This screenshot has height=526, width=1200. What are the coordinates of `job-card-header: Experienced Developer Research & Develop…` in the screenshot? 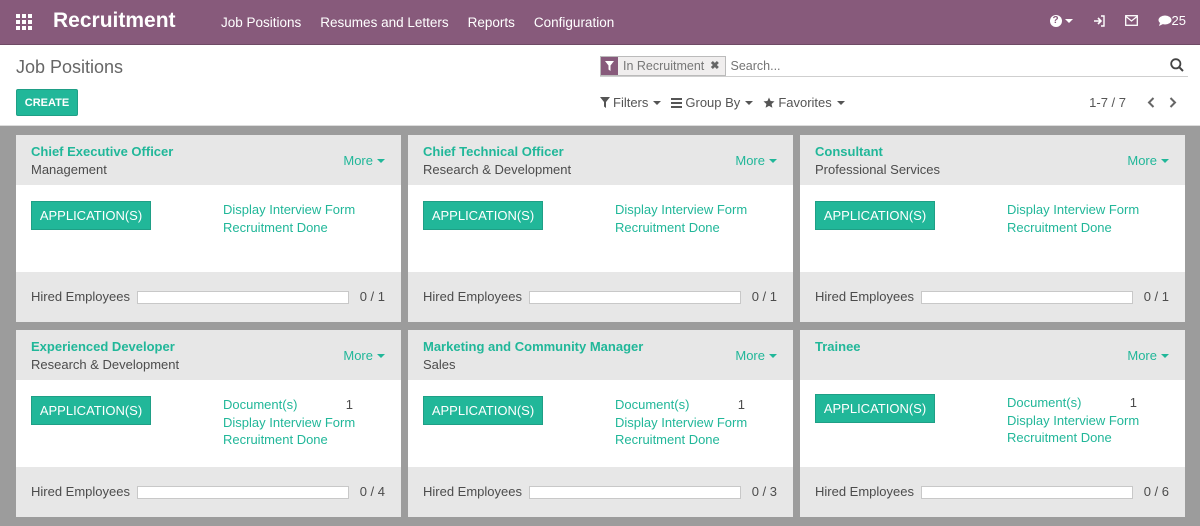 It's located at (208, 355).